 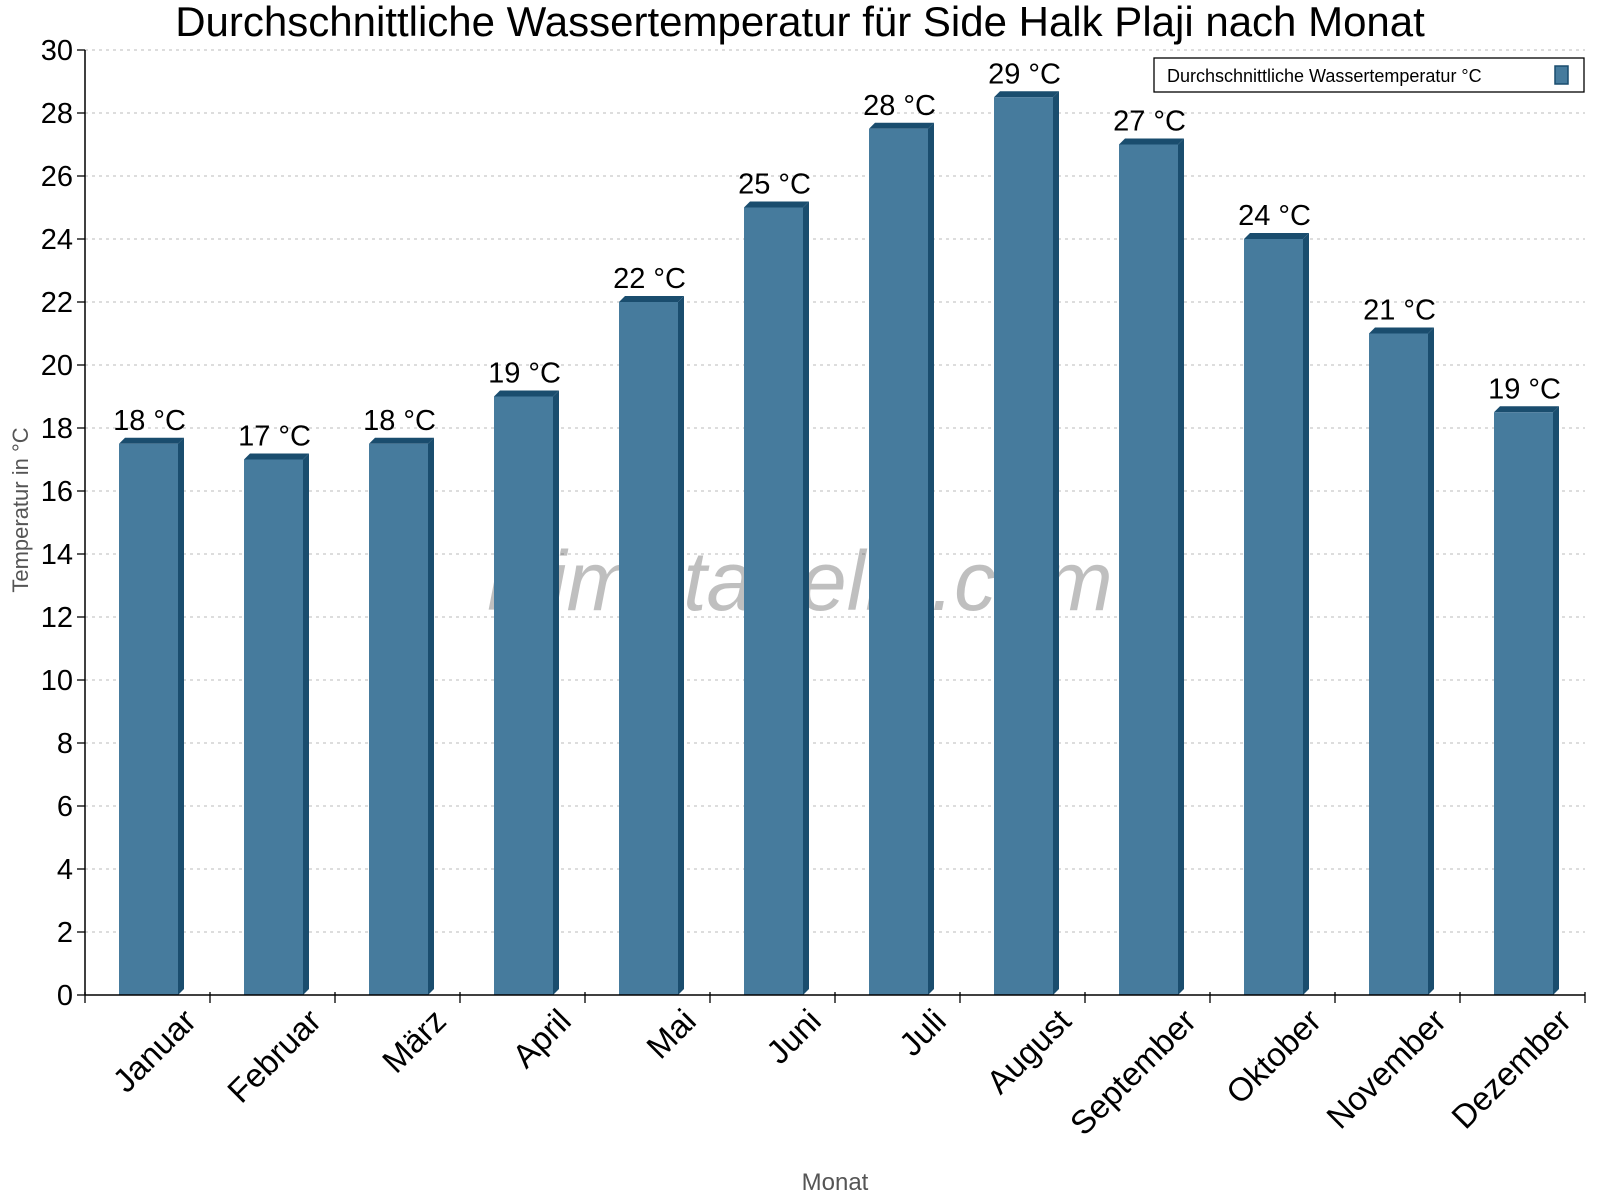 What do you see at coordinates (1274, 216) in the screenshot?
I see `data-label: 24 °C` at bounding box center [1274, 216].